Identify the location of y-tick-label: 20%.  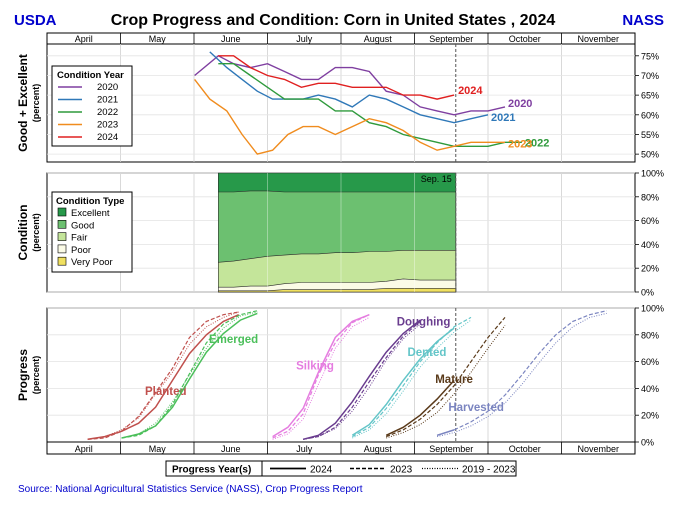
(650, 416).